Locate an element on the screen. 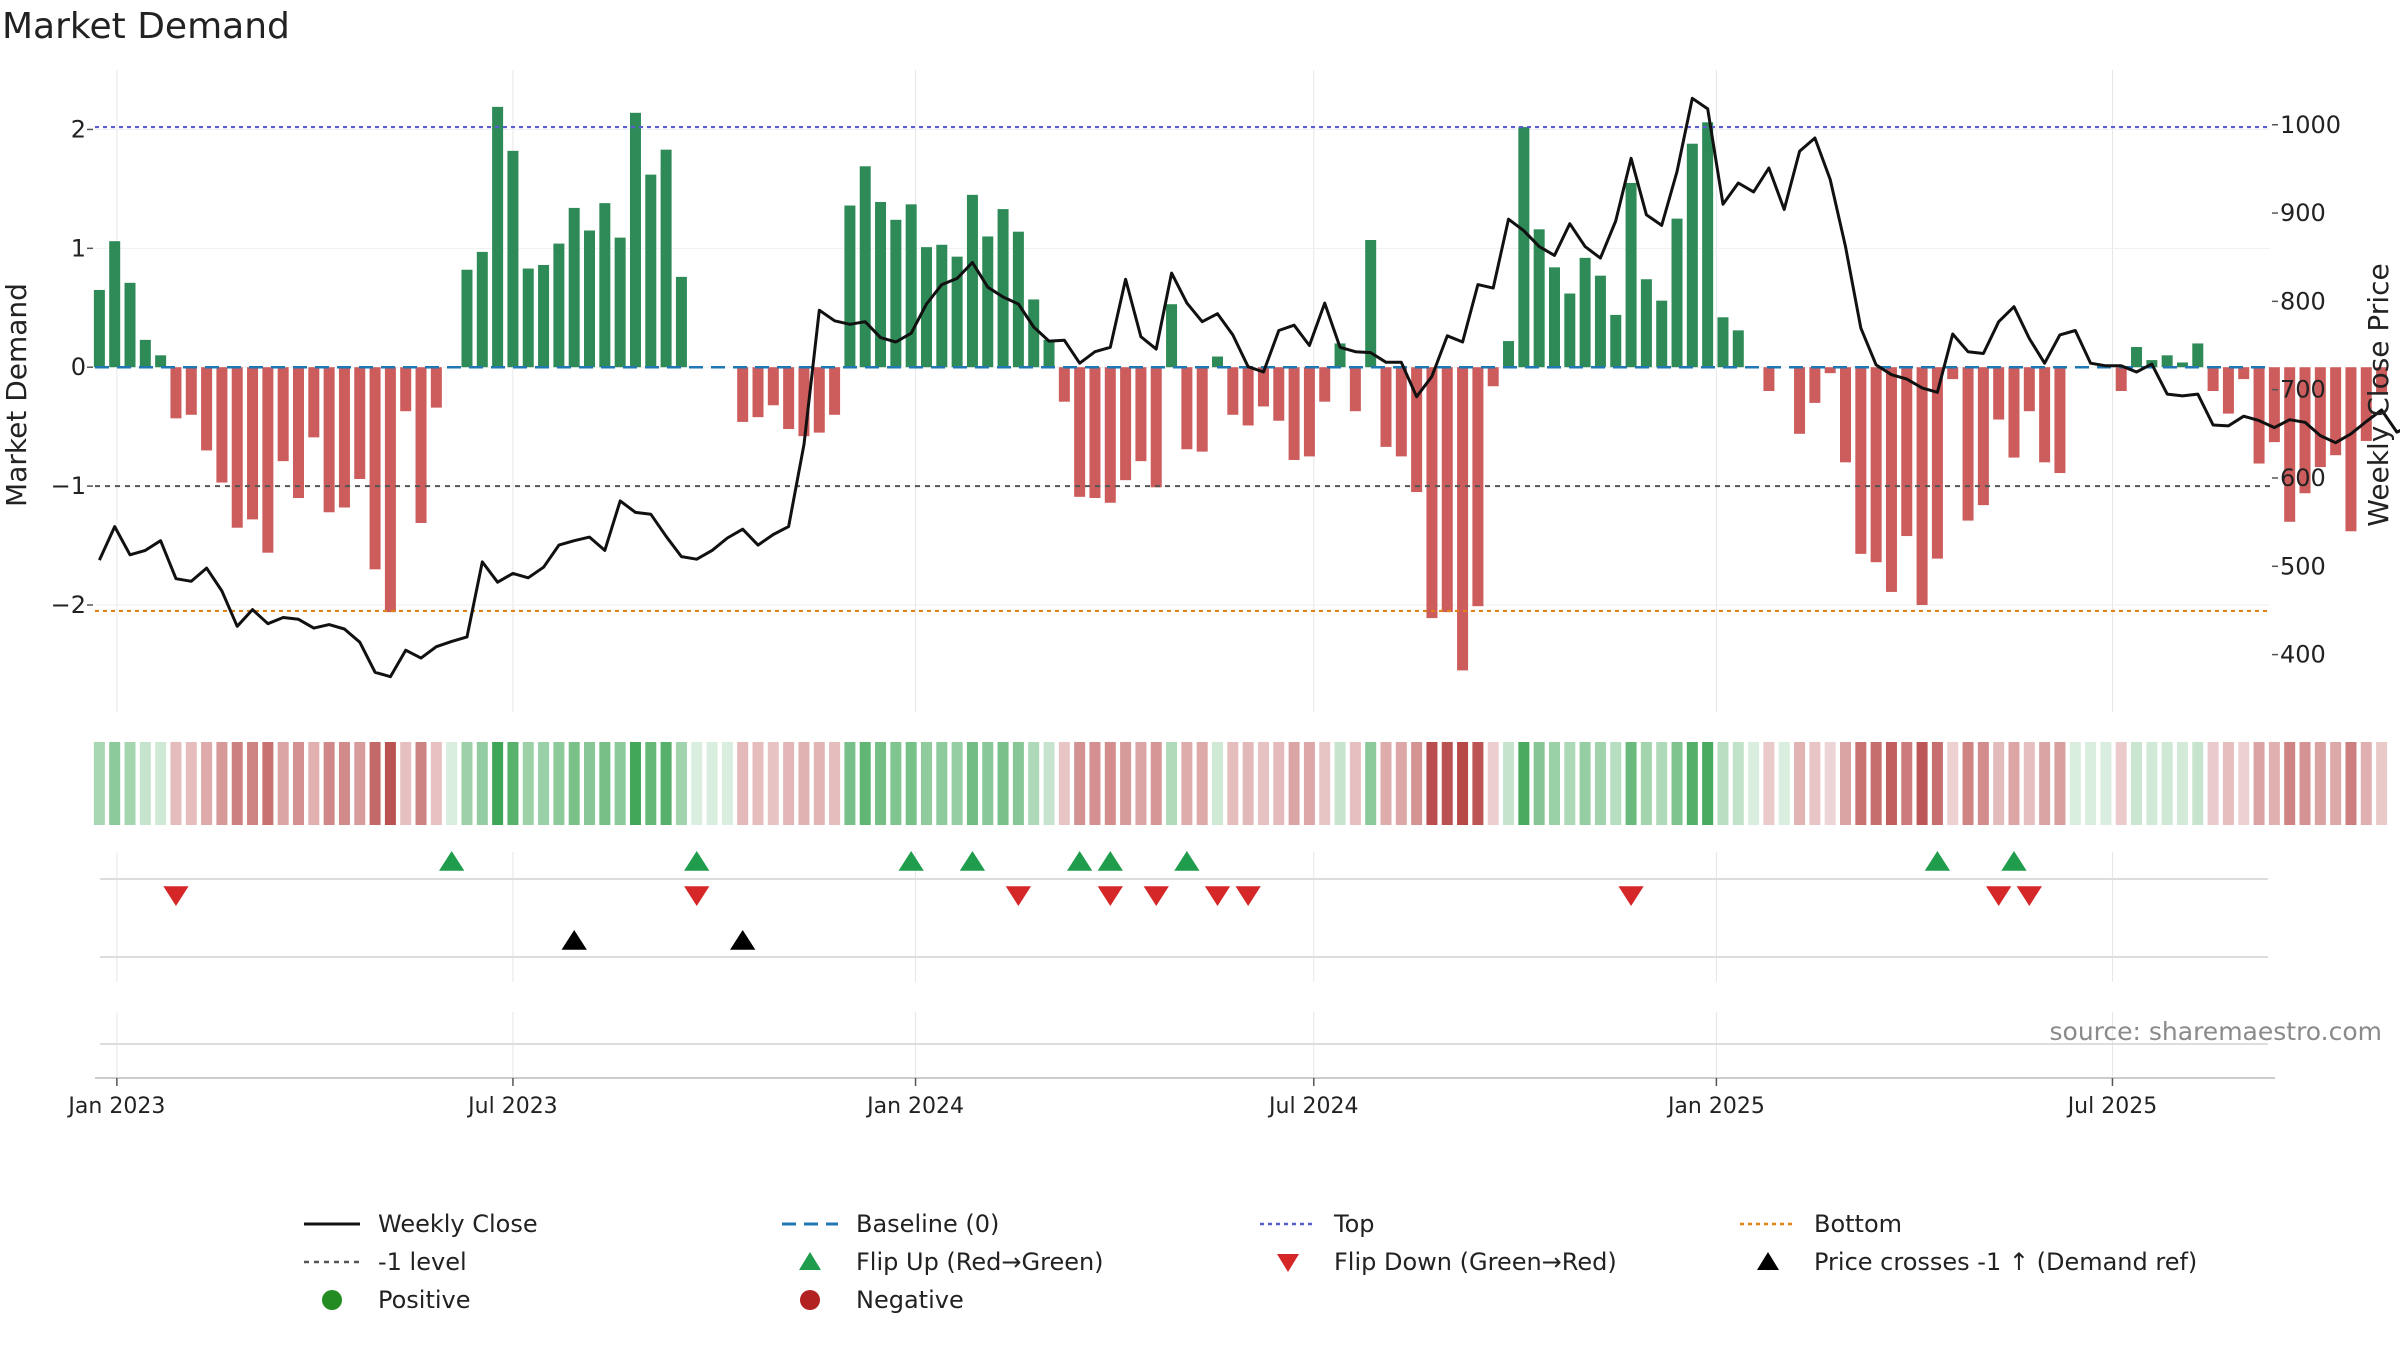 The height and width of the screenshot is (1350, 2400). weekly-close-legend-icon is located at coordinates (332, 1224).